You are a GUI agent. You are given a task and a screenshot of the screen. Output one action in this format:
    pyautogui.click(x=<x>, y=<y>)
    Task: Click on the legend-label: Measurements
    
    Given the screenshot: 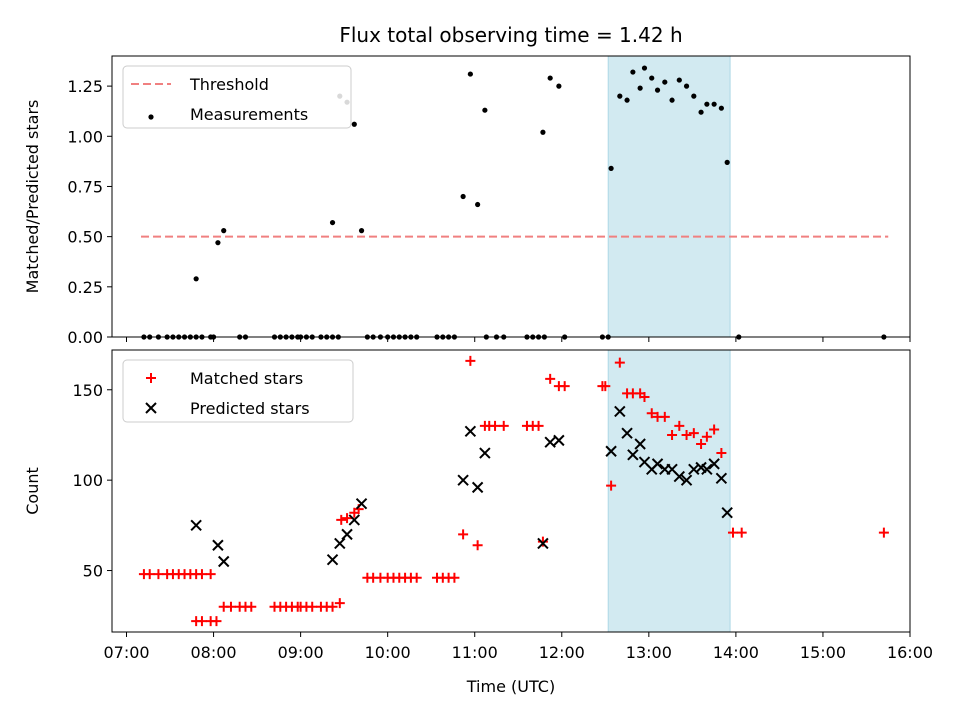 What is the action you would take?
    pyautogui.click(x=249, y=114)
    